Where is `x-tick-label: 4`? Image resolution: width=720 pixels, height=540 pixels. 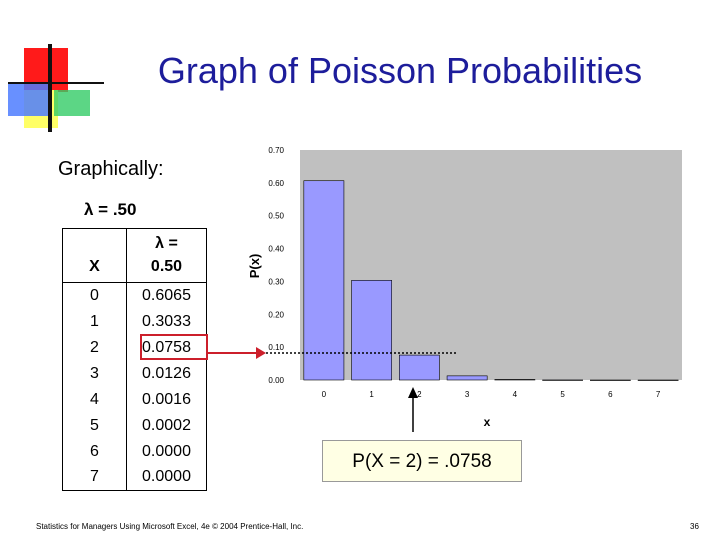 x-tick-label: 4 is located at coordinates (515, 394).